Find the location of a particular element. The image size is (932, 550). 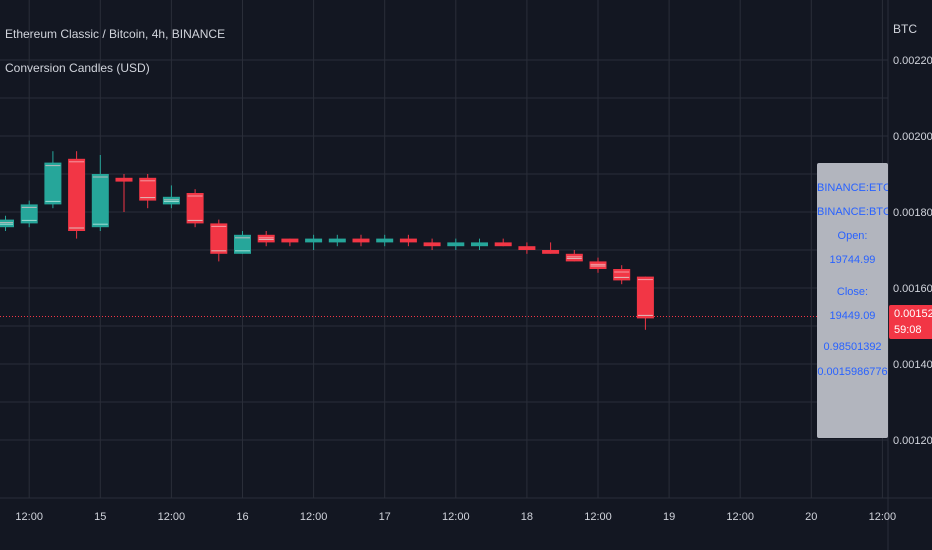

chart-title: Ethereum Classic / Bitcoin, 4h, BINANCE is located at coordinates (115, 34).